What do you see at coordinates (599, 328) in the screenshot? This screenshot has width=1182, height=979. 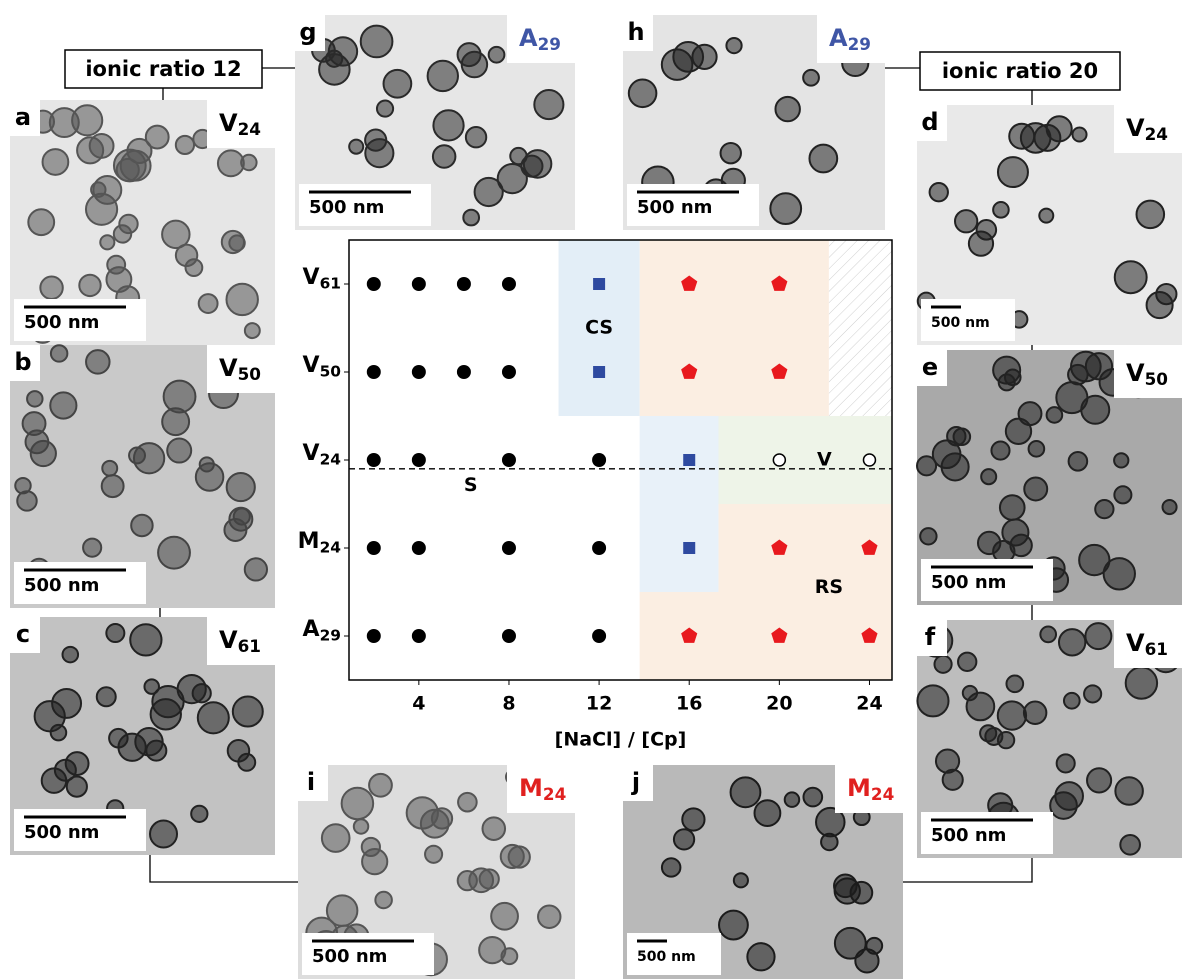 I see `region-label: CS` at bounding box center [599, 328].